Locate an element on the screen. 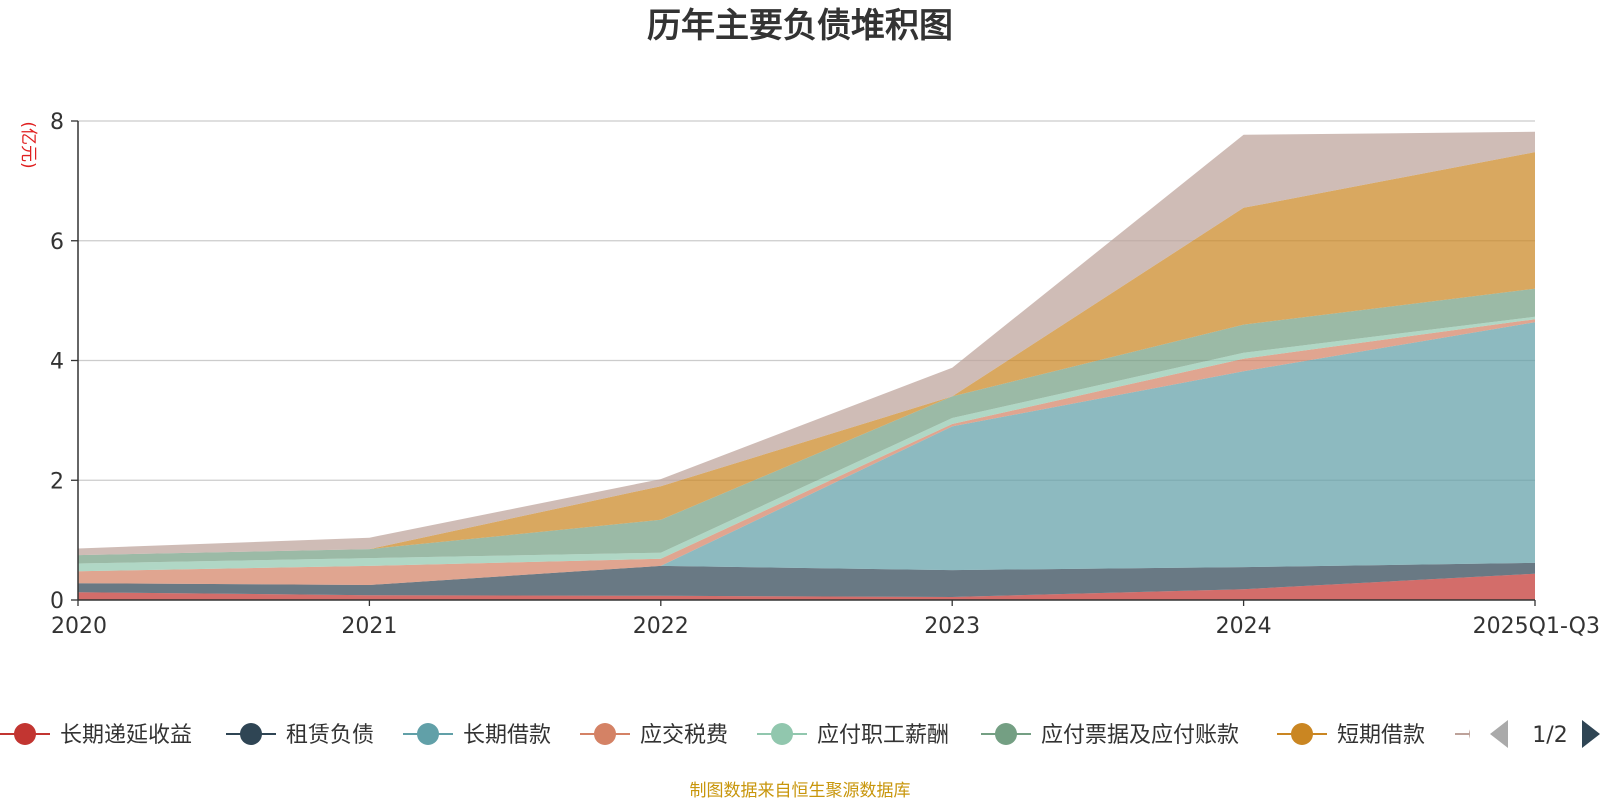 Image resolution: width=1600 pixels, height=800 pixels. y-tick-label: 2 is located at coordinates (57, 481).